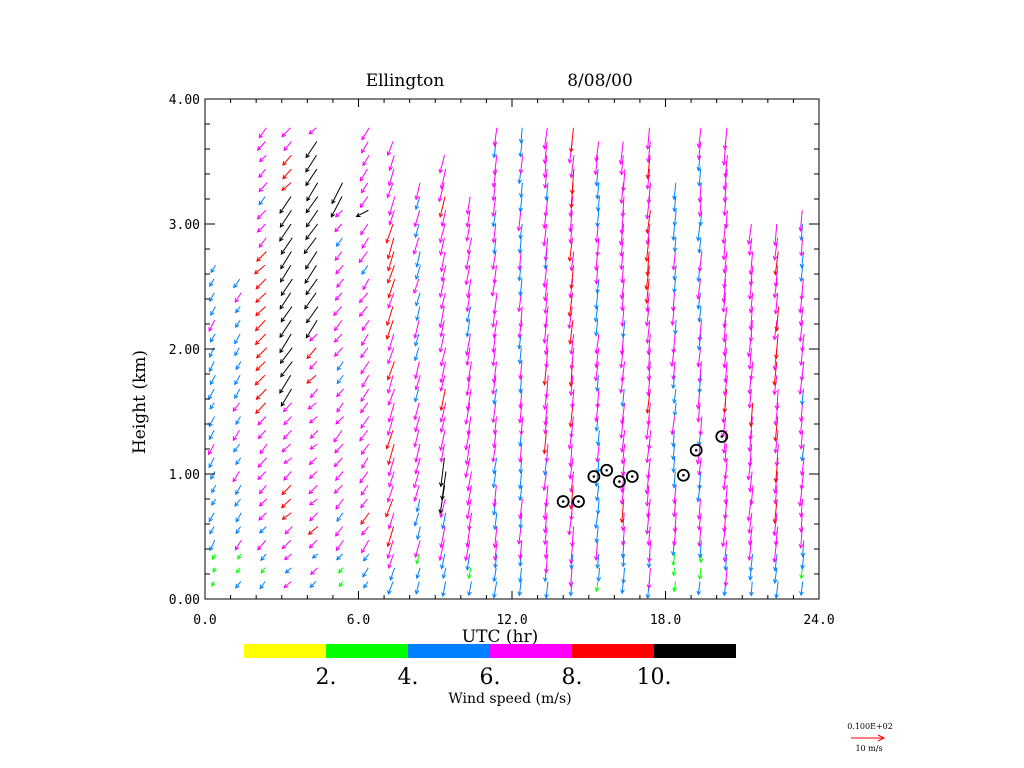 The height and width of the screenshot is (768, 1024). What do you see at coordinates (613, 651) in the screenshot?
I see `colorbar-swatch` at bounding box center [613, 651].